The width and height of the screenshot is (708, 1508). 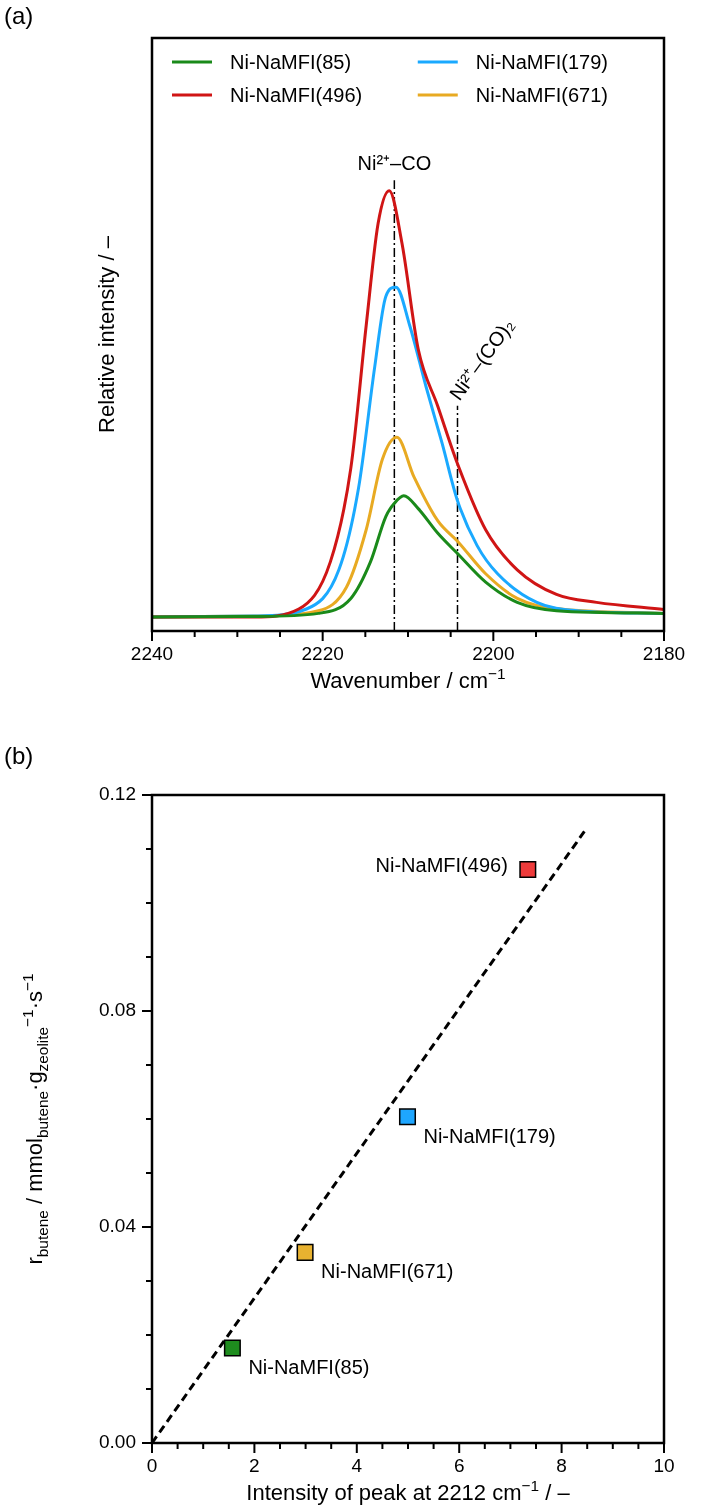 What do you see at coordinates (387, 1271) in the screenshot?
I see `series-label: Ni-NaMFI(671)` at bounding box center [387, 1271].